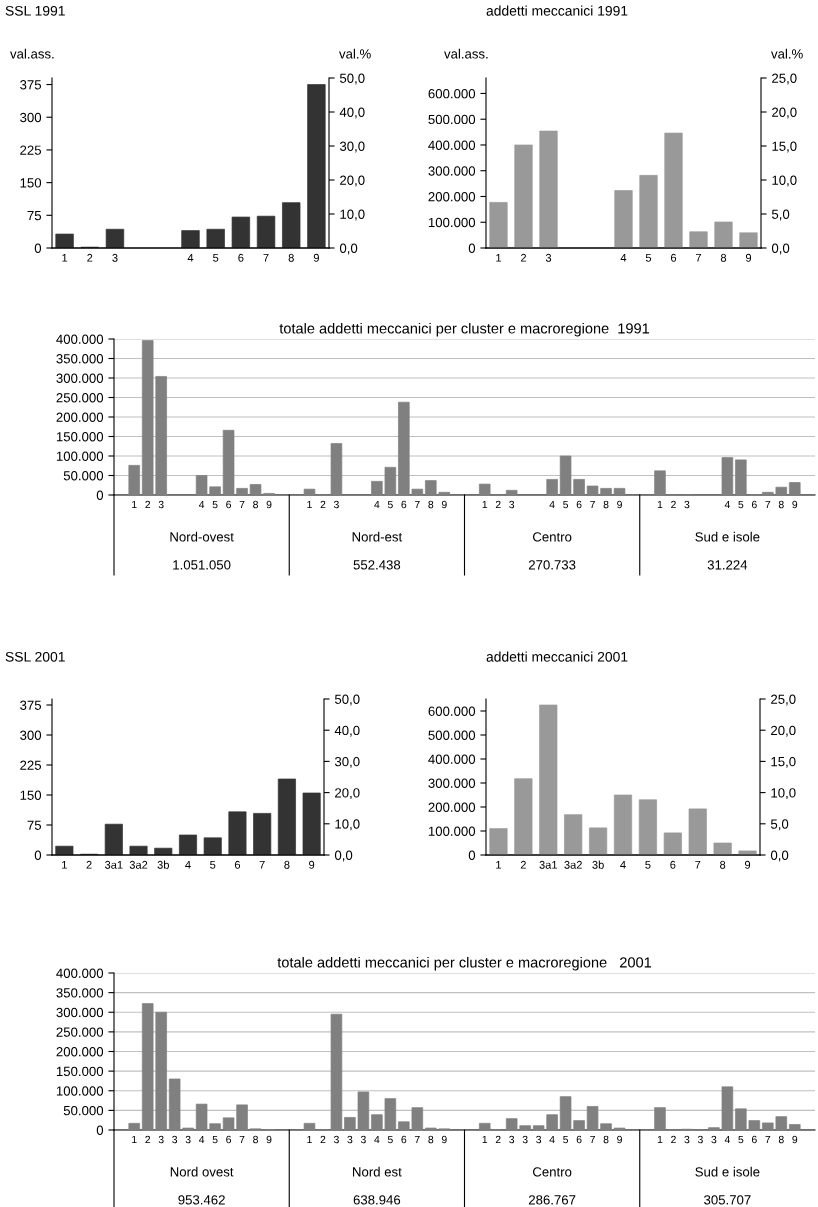 The height and width of the screenshot is (1207, 818). What do you see at coordinates (557, 656) in the screenshot?
I see `chart-title: addetti meccanici 2001` at bounding box center [557, 656].